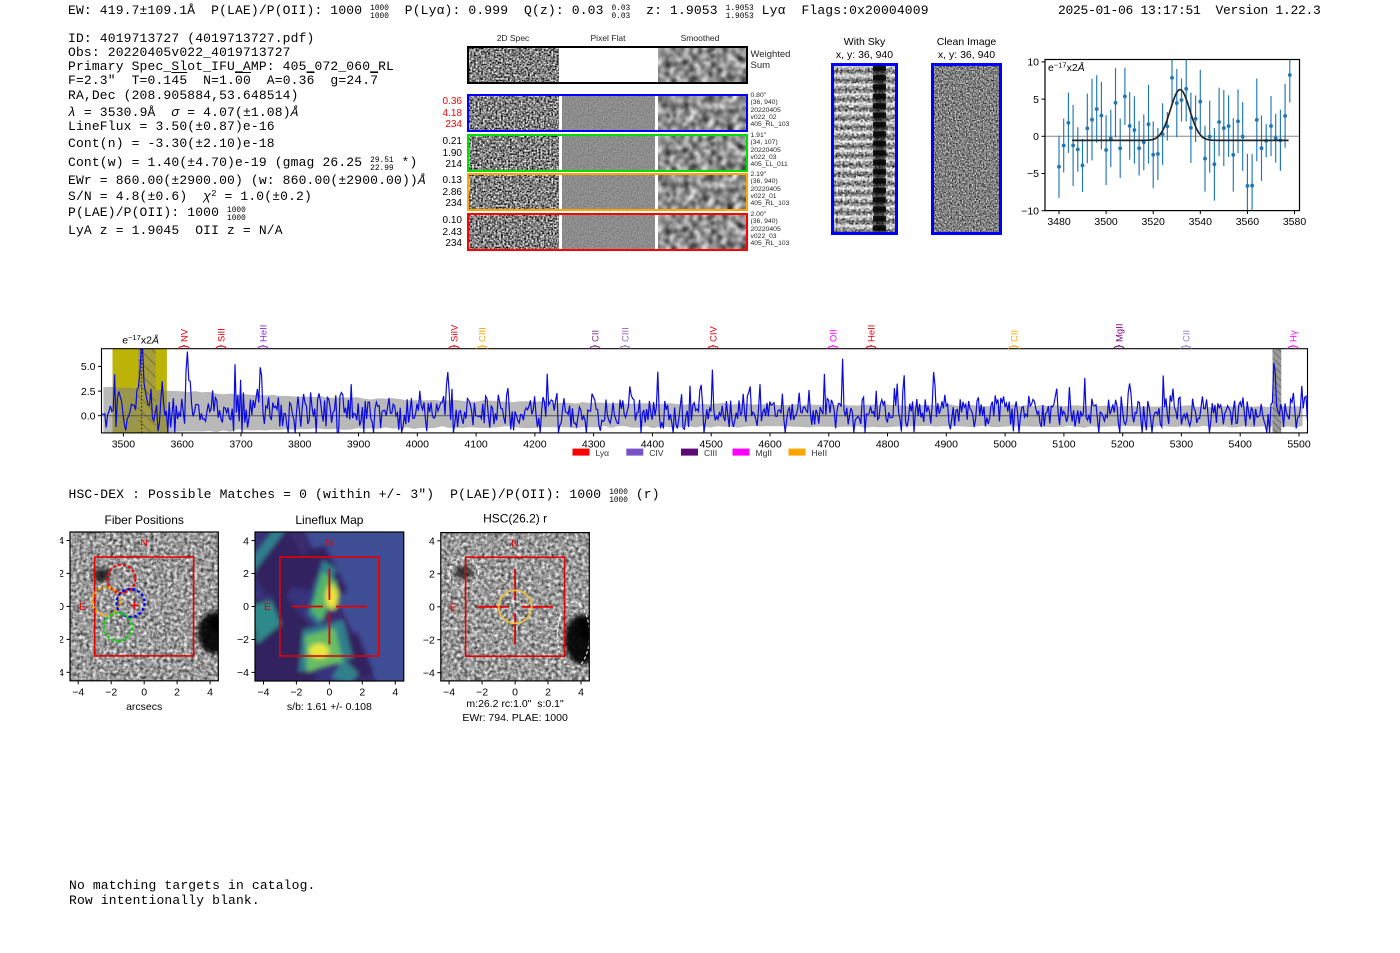 The image size is (1400, 953). What do you see at coordinates (183, 445) in the screenshot?
I see `svg-text: 3600` at bounding box center [183, 445].